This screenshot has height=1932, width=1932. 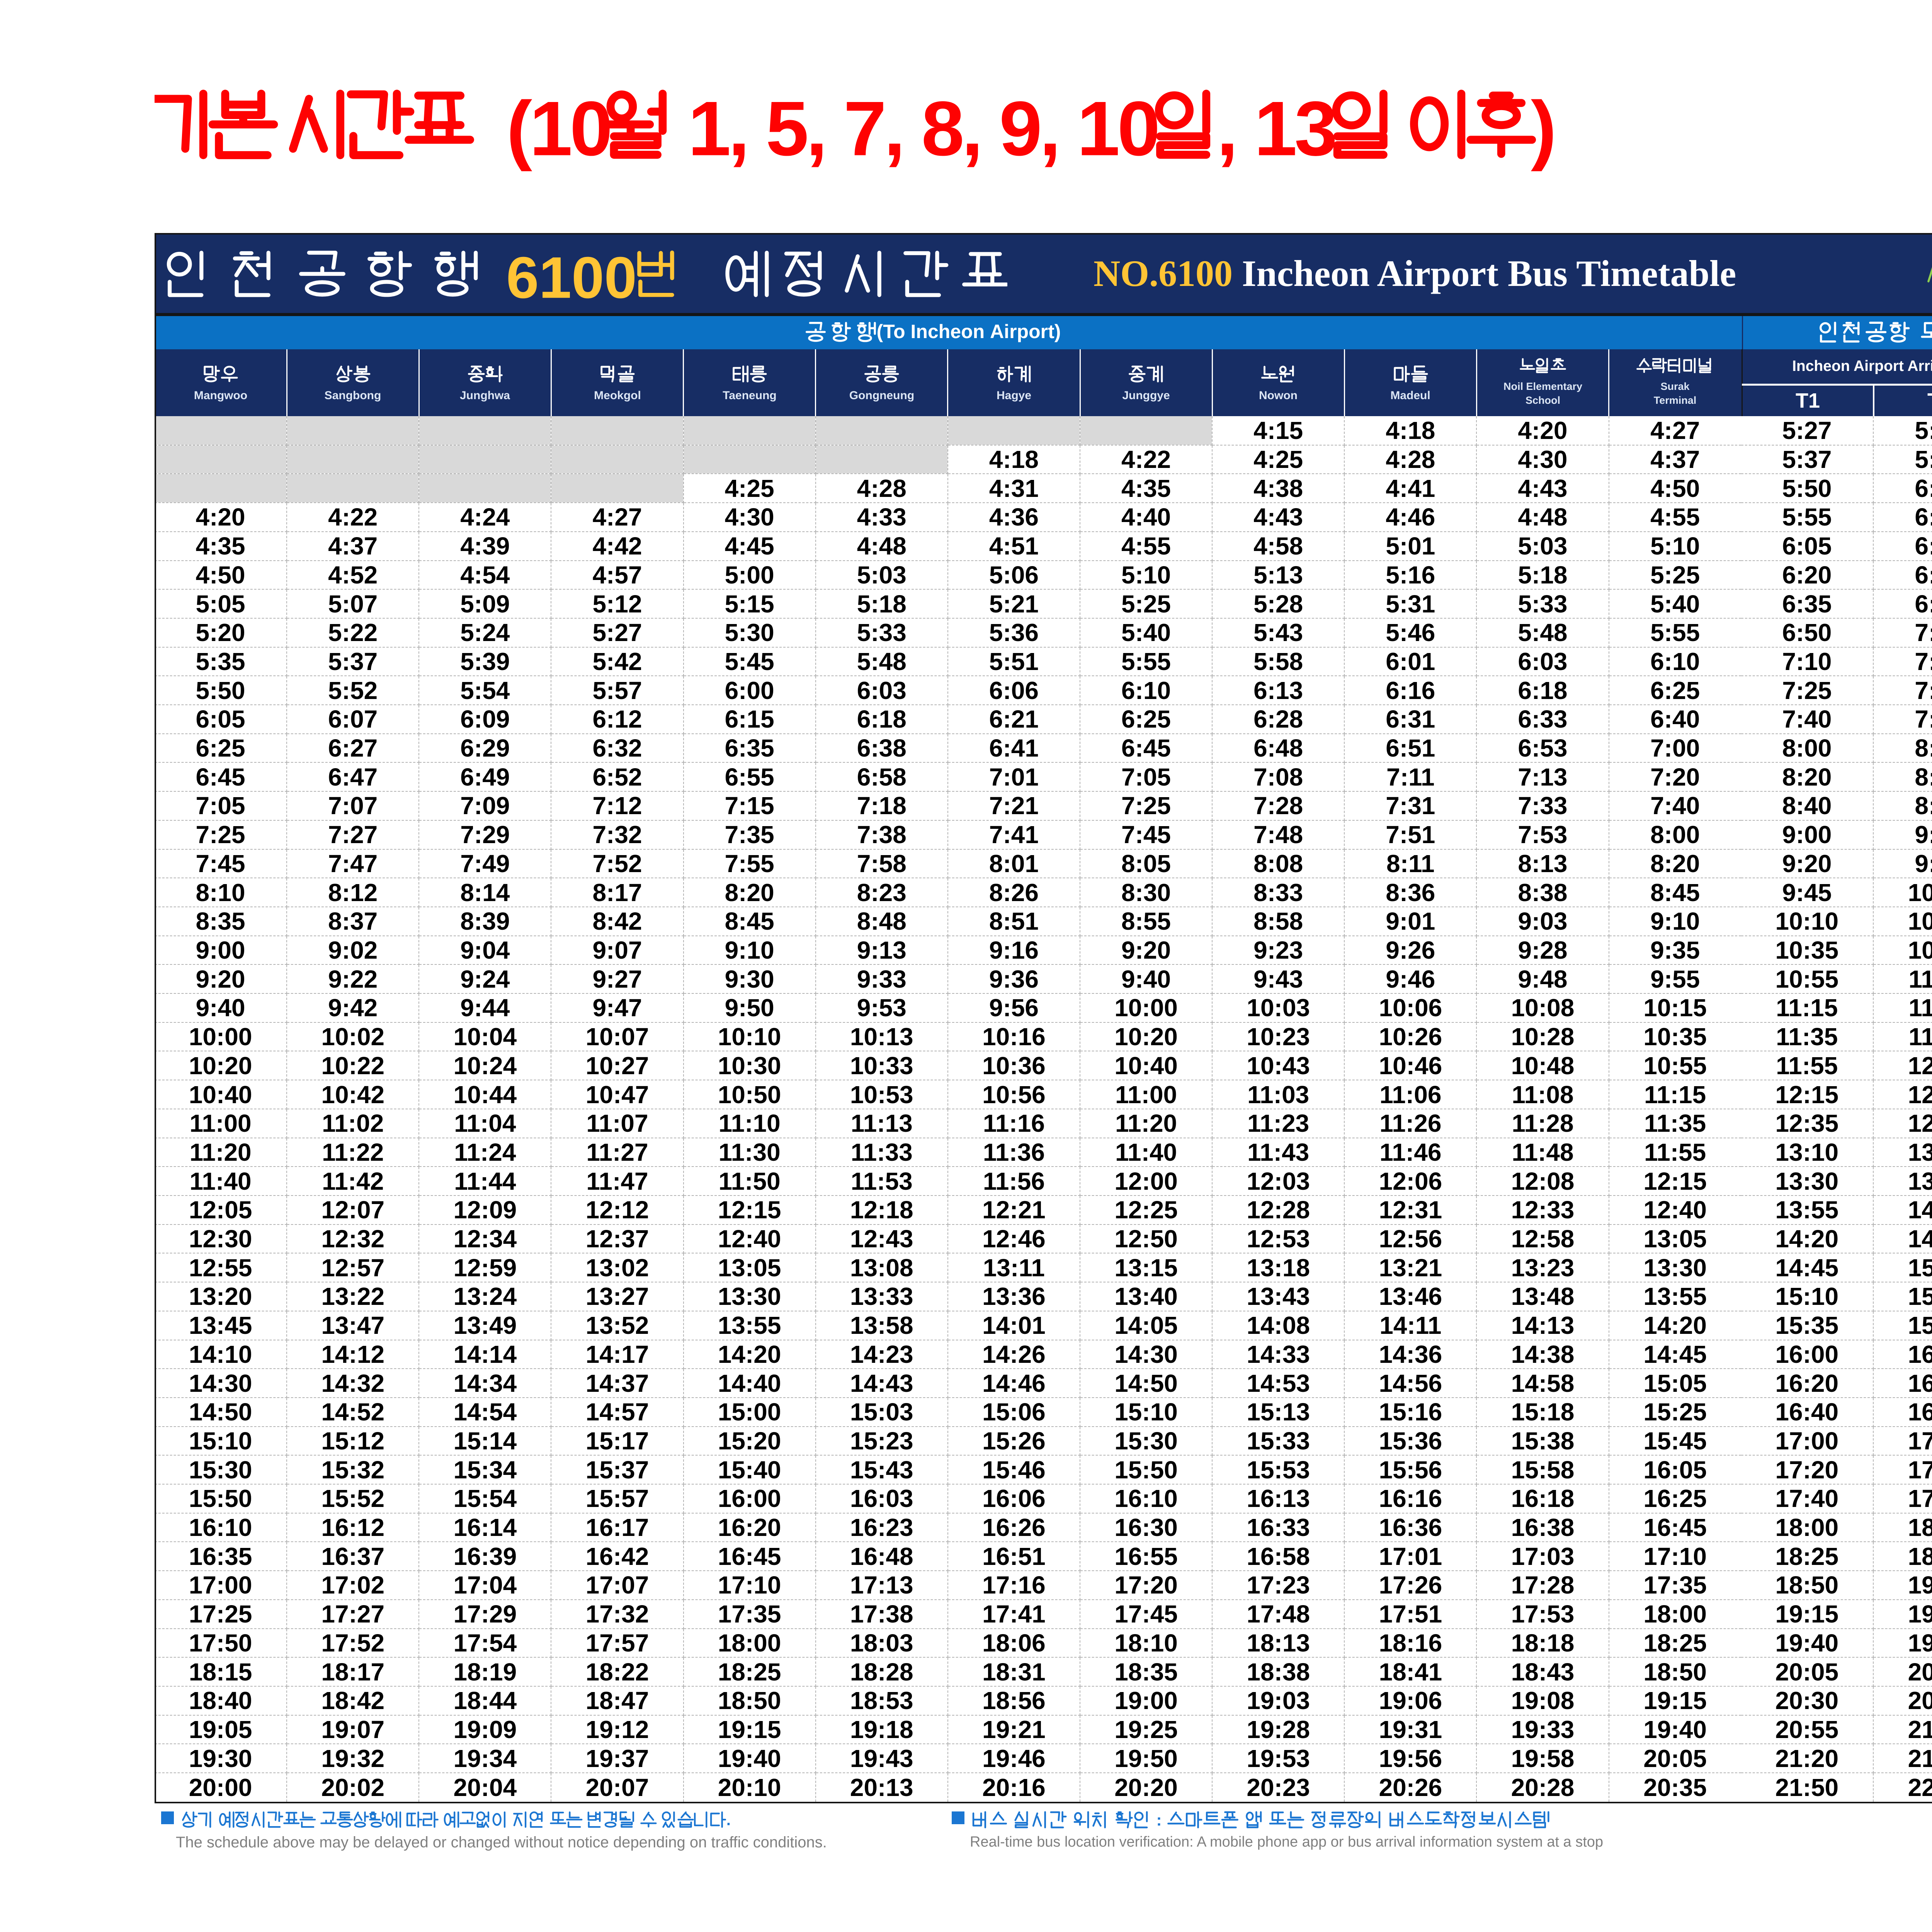 I want to click on svg-text: (10, so click(x=539, y=129).